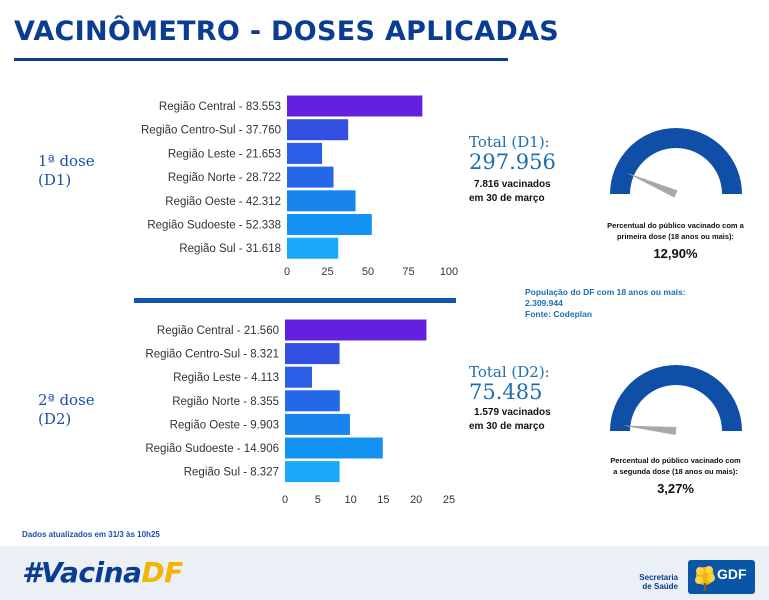 The width and height of the screenshot is (769, 600). Describe the element at coordinates (705, 578) in the screenshot. I see `ipe-flower-icon` at that location.